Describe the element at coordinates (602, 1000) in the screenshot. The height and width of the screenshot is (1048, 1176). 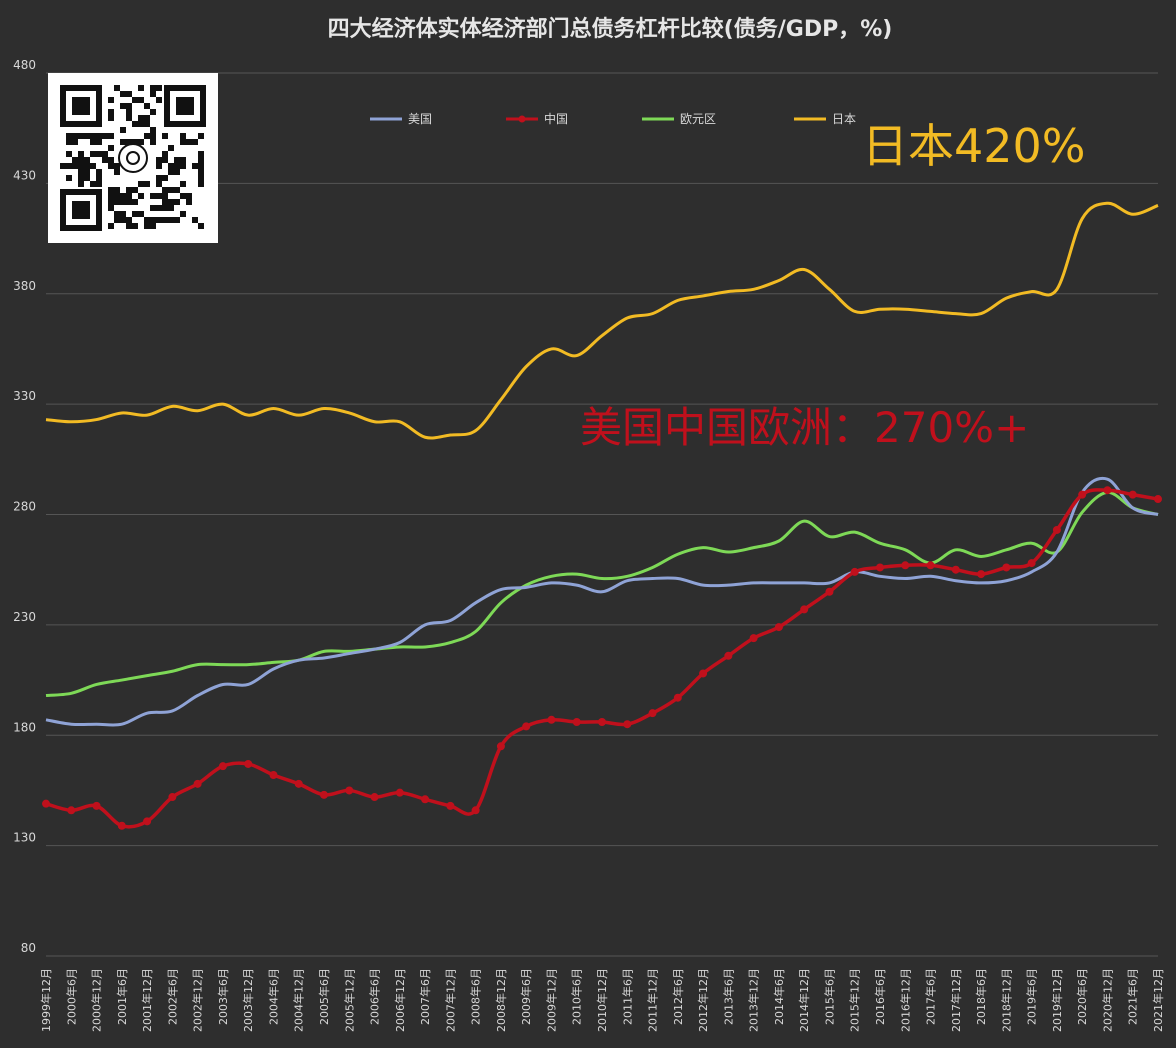
I see `x-tick-label: 2010年12月` at that location.